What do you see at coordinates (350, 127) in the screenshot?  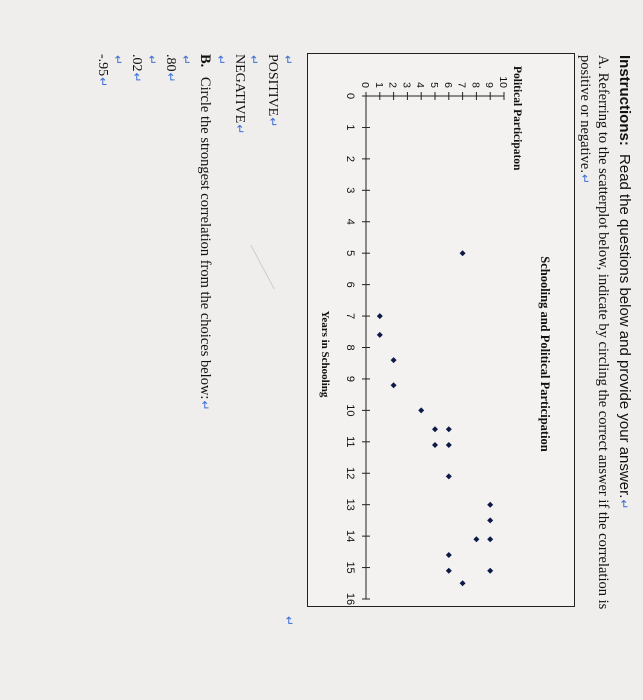 I see `x-tick-label: 1` at bounding box center [350, 127].